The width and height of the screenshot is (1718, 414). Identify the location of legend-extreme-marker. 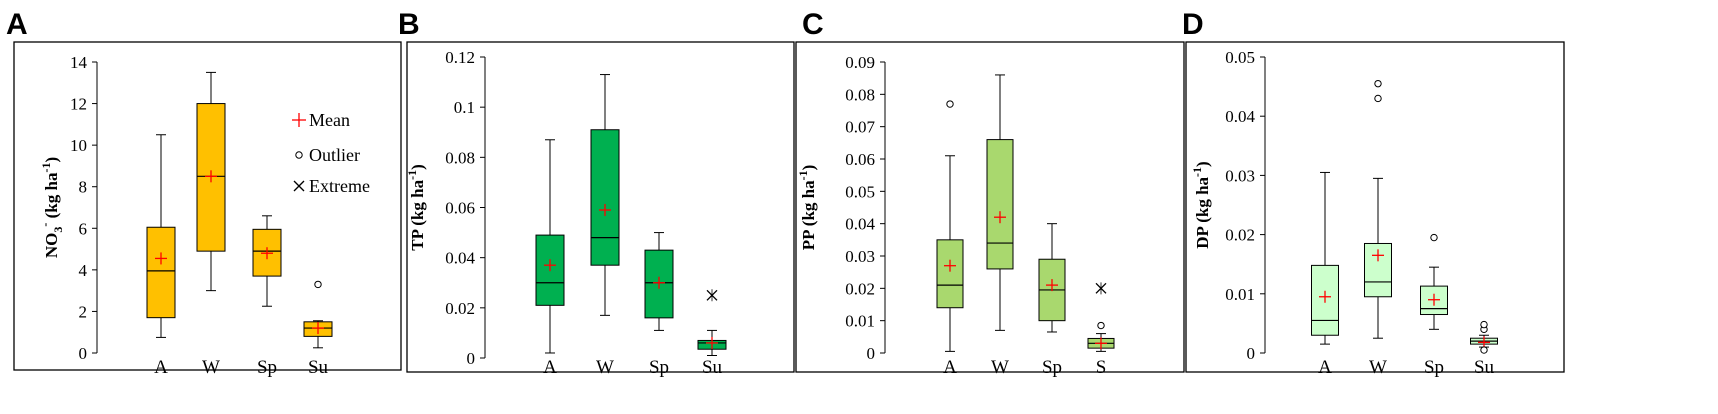
(299, 186).